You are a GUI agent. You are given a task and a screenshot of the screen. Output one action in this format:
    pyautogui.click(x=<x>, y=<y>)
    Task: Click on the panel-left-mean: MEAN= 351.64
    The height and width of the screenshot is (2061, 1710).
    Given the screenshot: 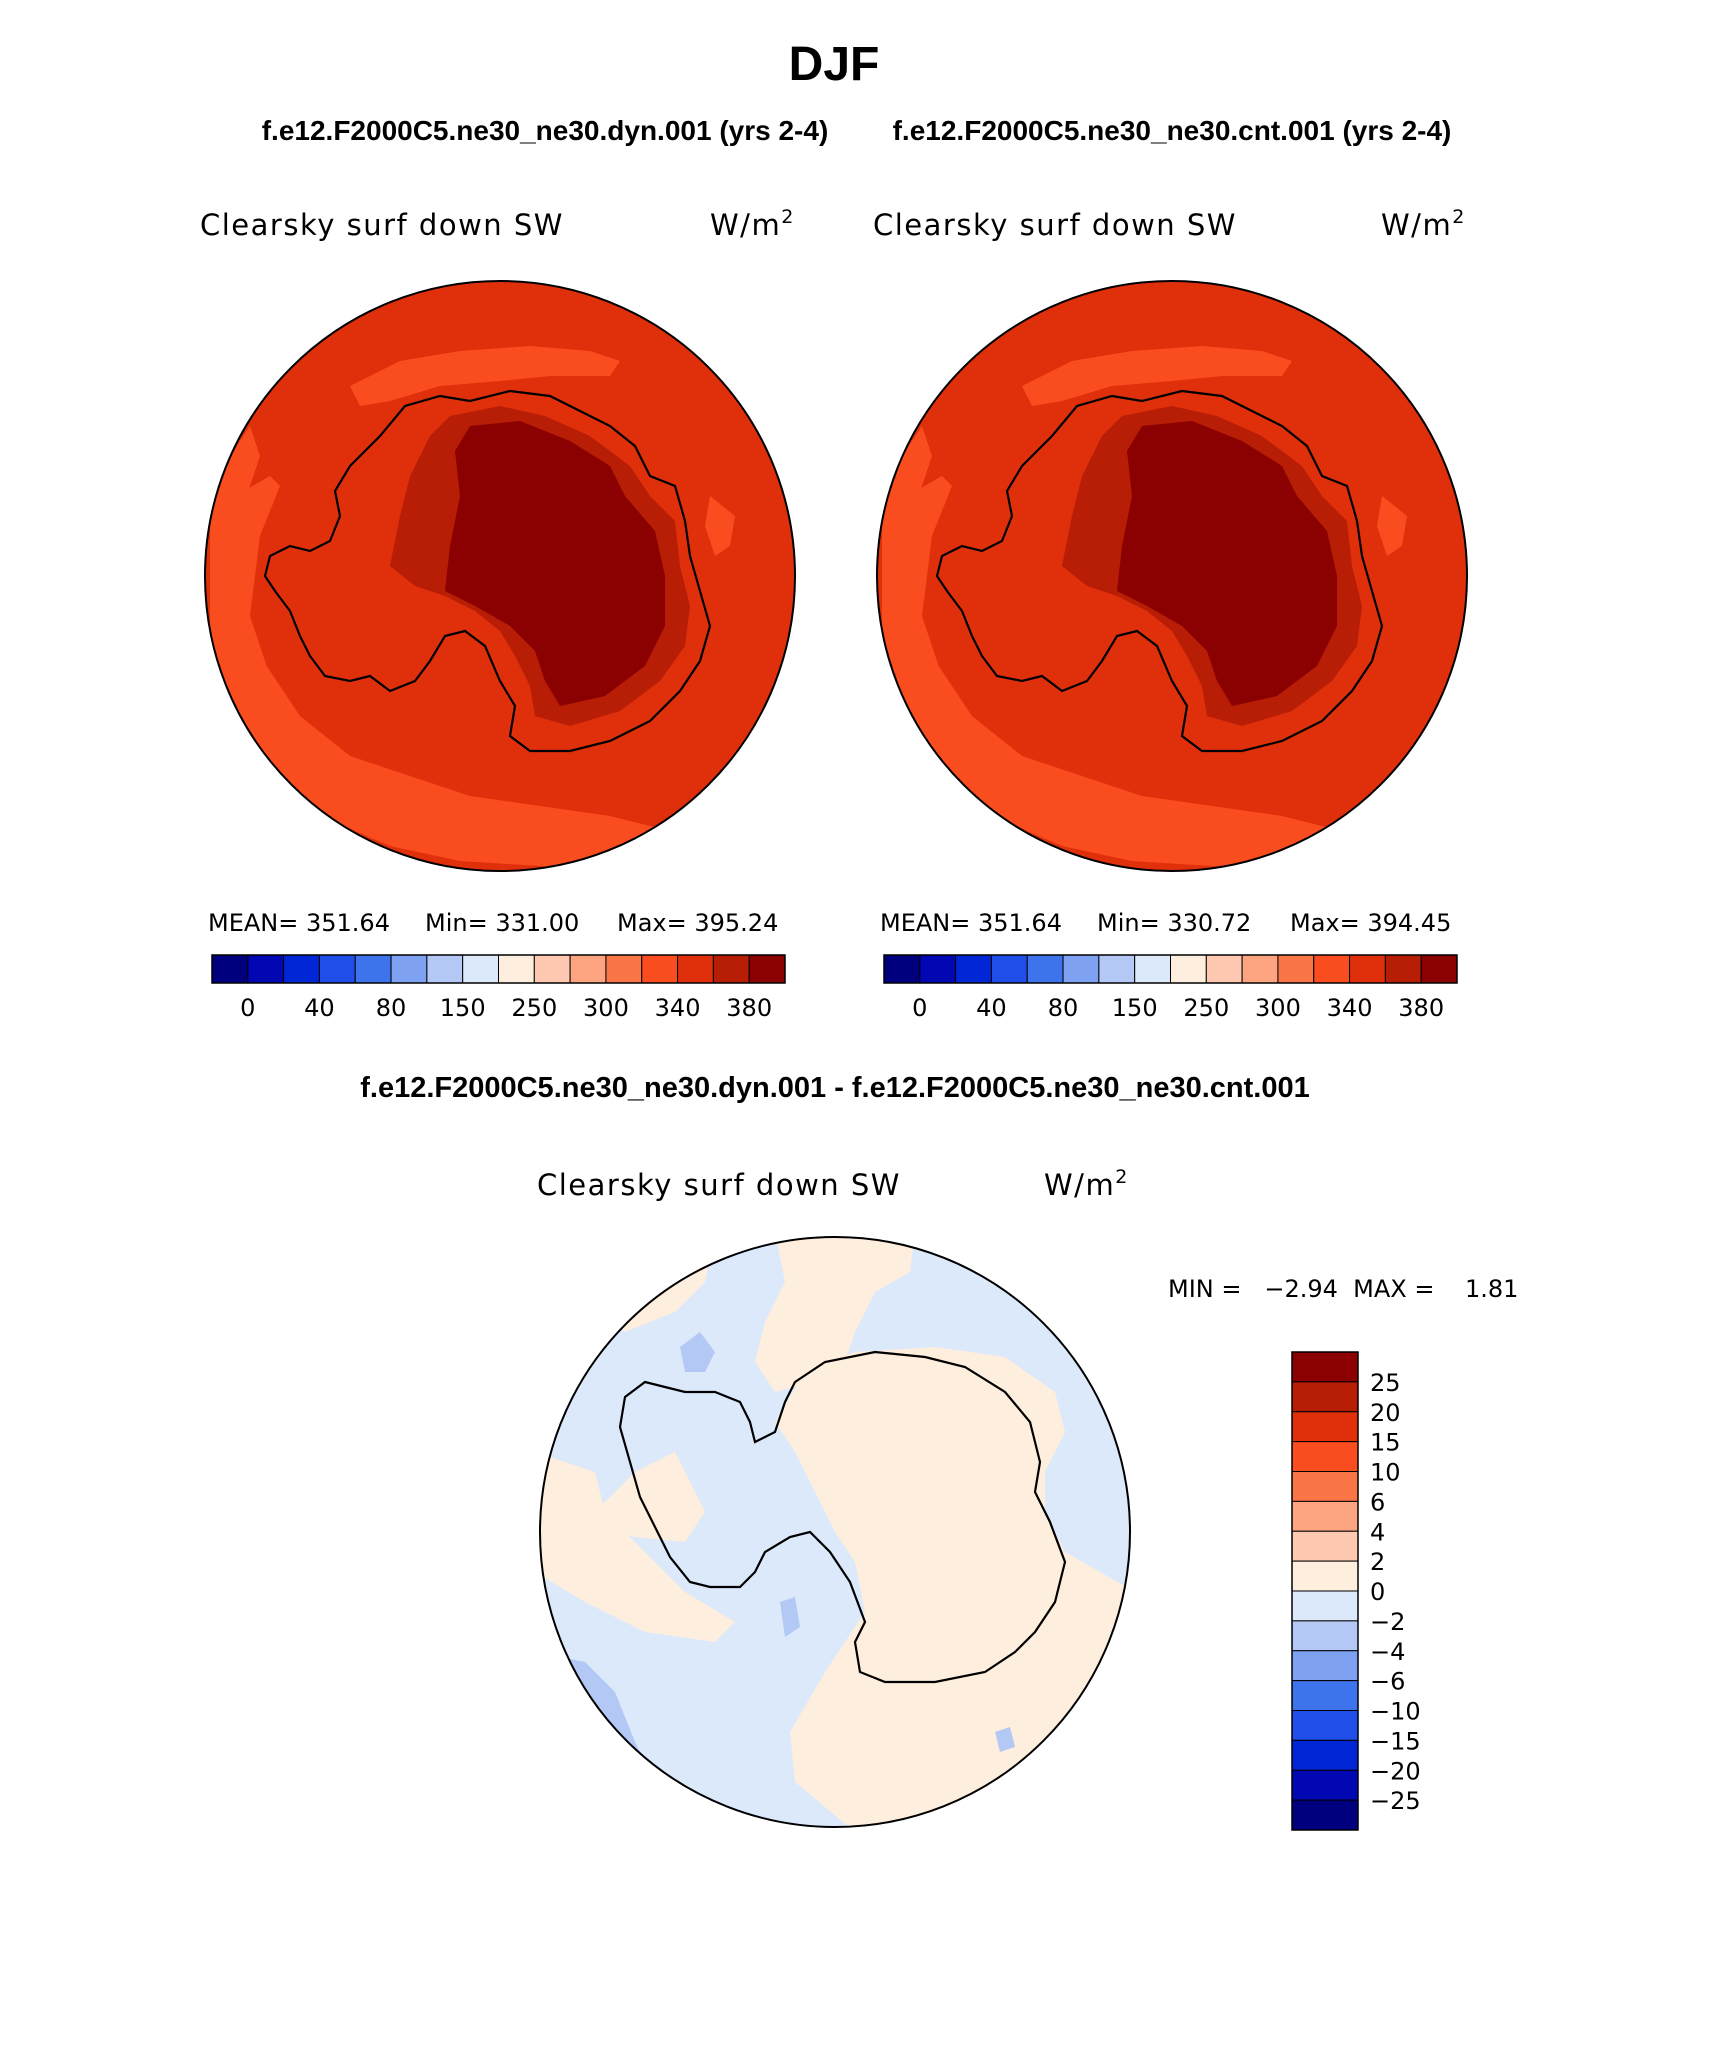 What is the action you would take?
    pyautogui.click(x=299, y=923)
    